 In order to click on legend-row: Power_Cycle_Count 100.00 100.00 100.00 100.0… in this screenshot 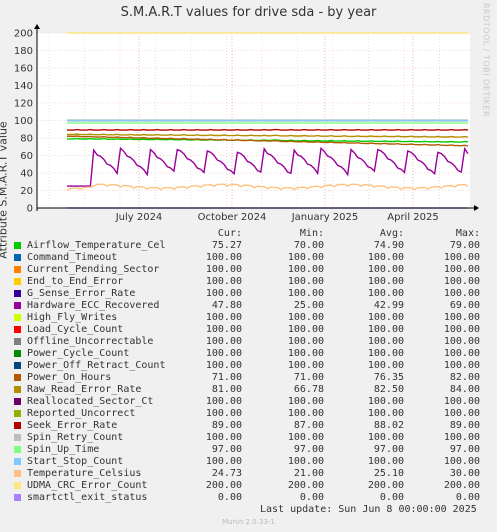, I will do `click(249, 354)`.